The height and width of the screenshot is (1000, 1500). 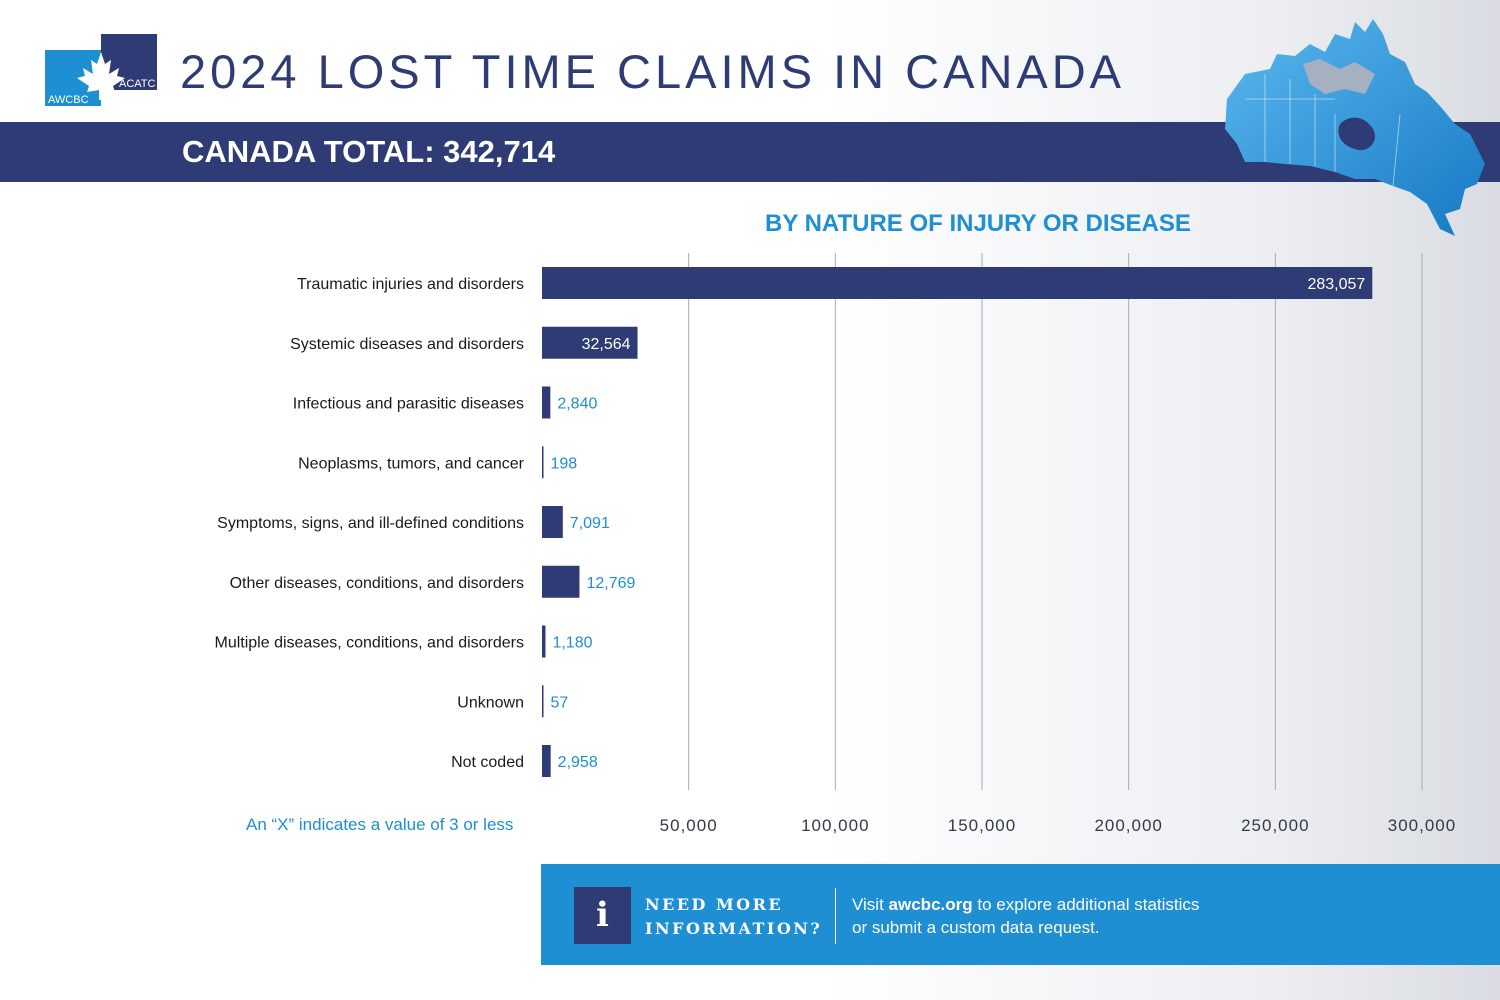 What do you see at coordinates (578, 762) in the screenshot?
I see `data-label: 2,958` at bounding box center [578, 762].